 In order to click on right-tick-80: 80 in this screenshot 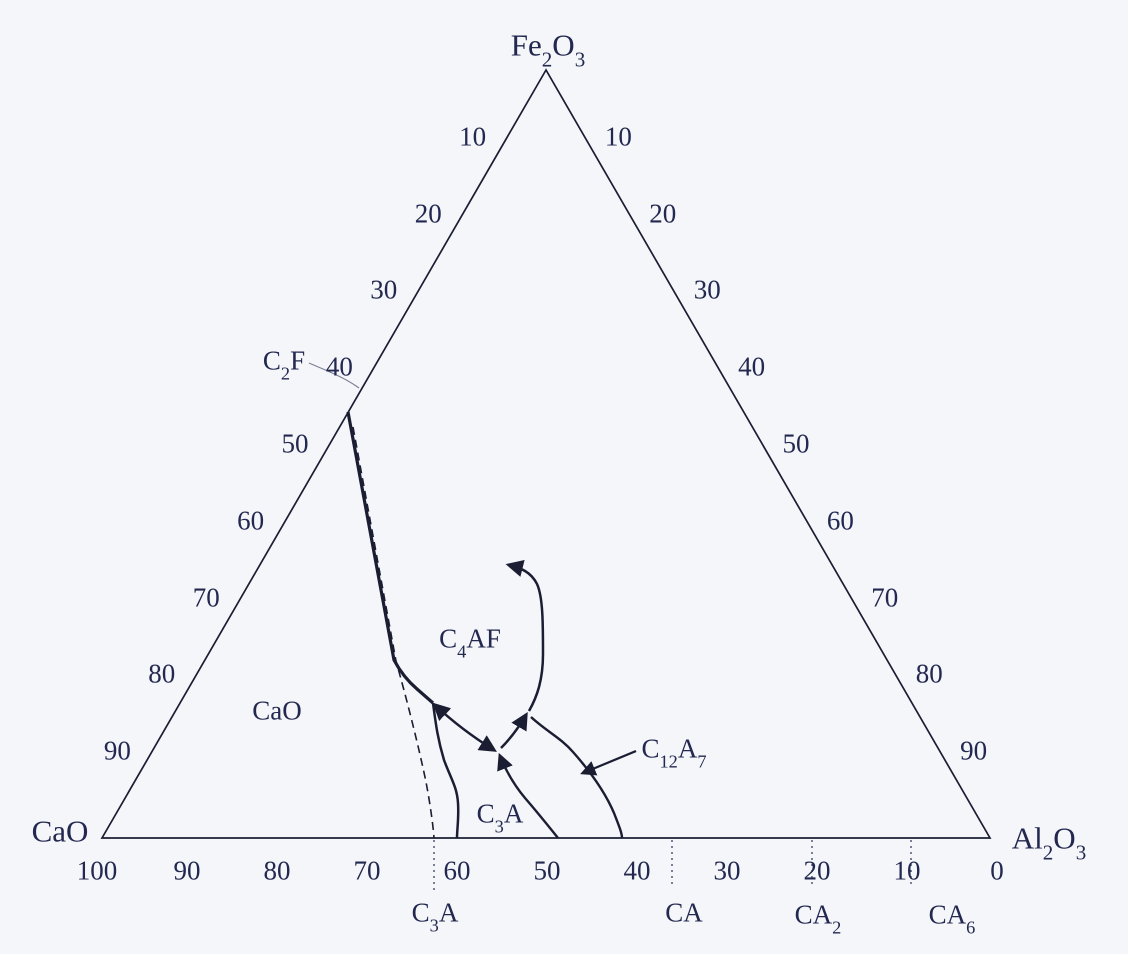, I will do `click(929, 673)`.